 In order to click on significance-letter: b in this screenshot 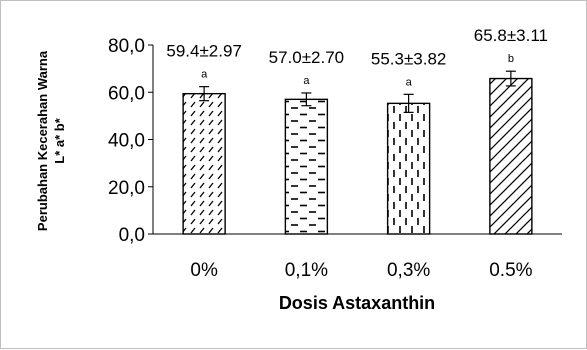, I will do `click(511, 59)`.